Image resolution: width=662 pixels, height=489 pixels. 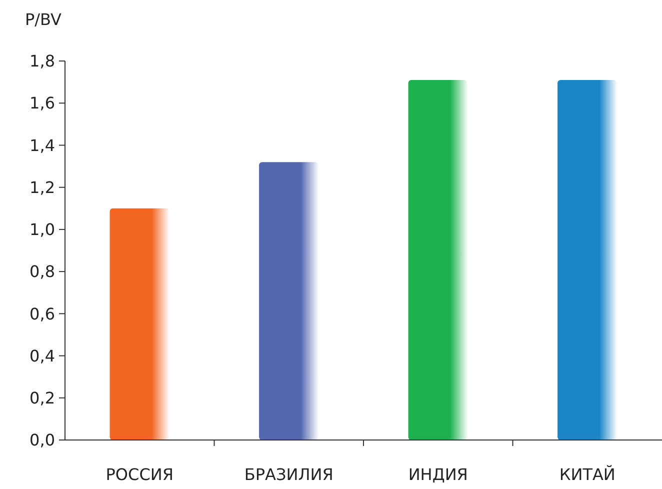 I want to click on y-tick-label: 0,2, so click(x=42, y=398).